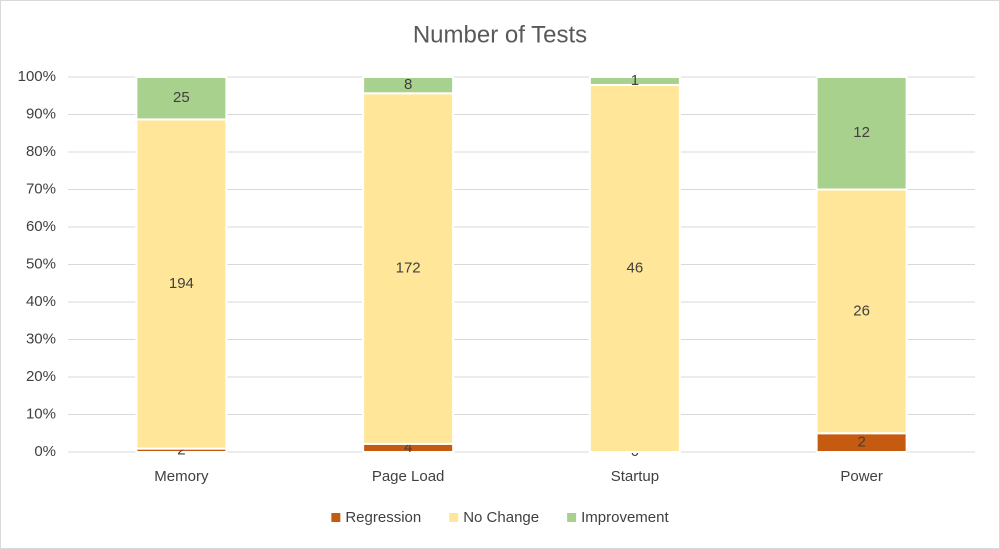 The height and width of the screenshot is (549, 1000). I want to click on y-tick-label: 90%, so click(41, 113).